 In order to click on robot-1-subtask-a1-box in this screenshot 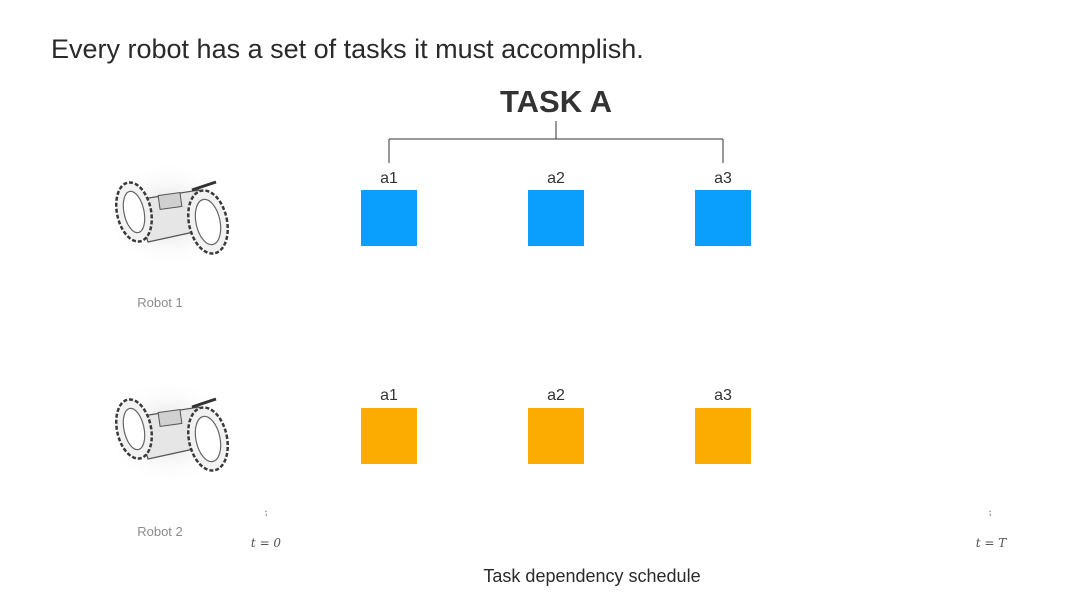, I will do `click(389, 218)`.